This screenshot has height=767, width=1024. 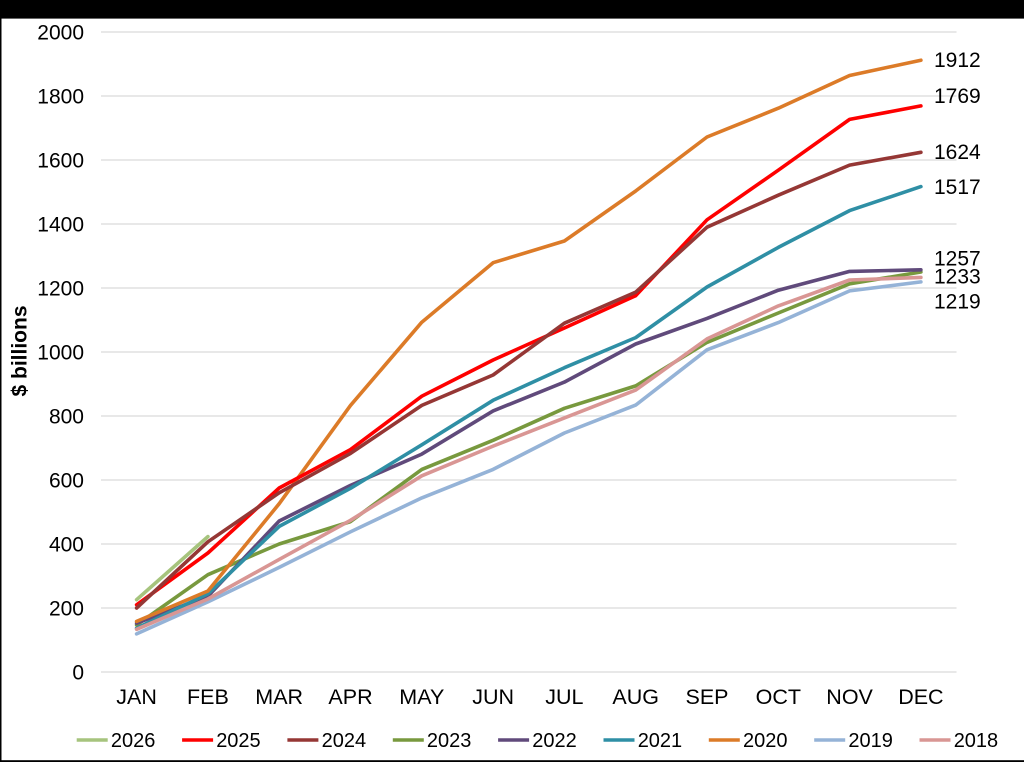 I want to click on svg-text: 2019, so click(x=870, y=741).